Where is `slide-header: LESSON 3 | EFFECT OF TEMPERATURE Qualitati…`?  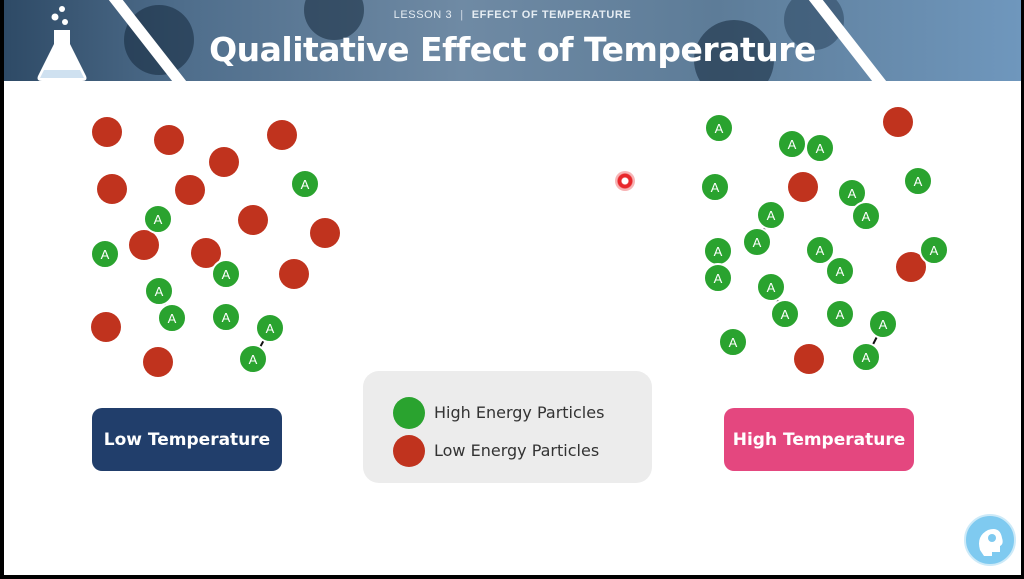
slide-header: LESSON 3 | EFFECT OF TEMPERATURE Qualitati… is located at coordinates (512, 40).